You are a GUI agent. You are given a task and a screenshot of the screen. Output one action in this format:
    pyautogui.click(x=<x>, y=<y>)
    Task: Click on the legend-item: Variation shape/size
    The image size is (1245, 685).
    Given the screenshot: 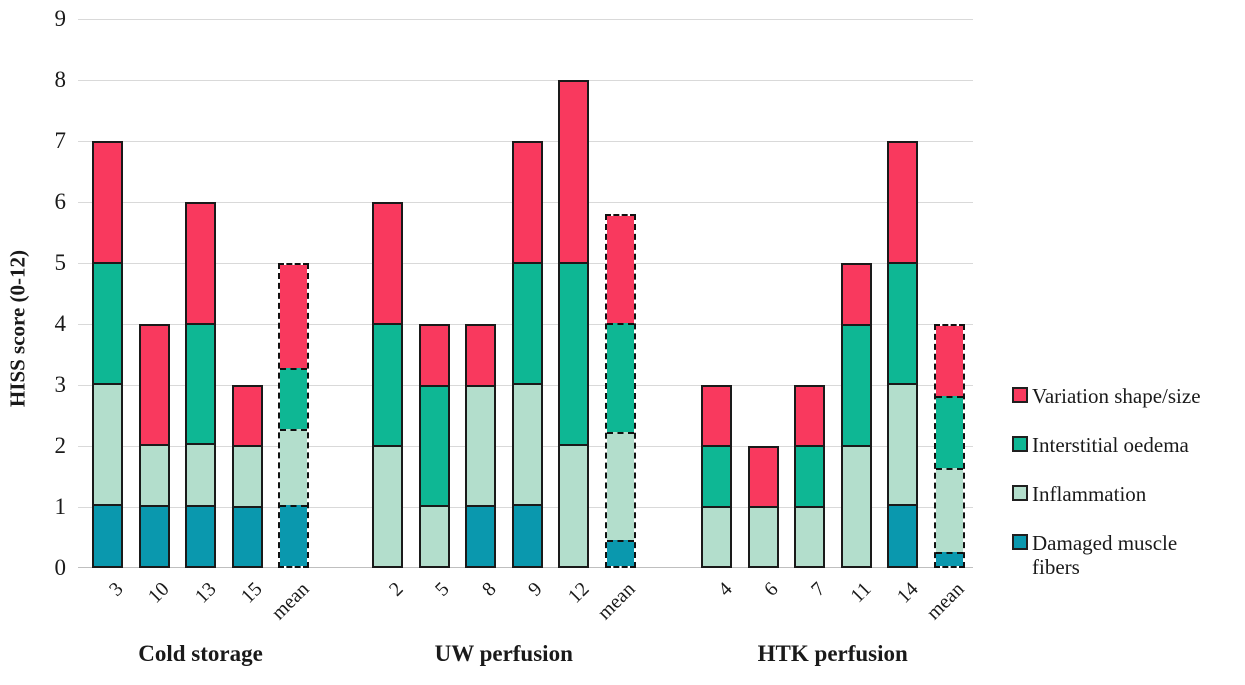 What is the action you would take?
    pyautogui.click(x=1125, y=396)
    